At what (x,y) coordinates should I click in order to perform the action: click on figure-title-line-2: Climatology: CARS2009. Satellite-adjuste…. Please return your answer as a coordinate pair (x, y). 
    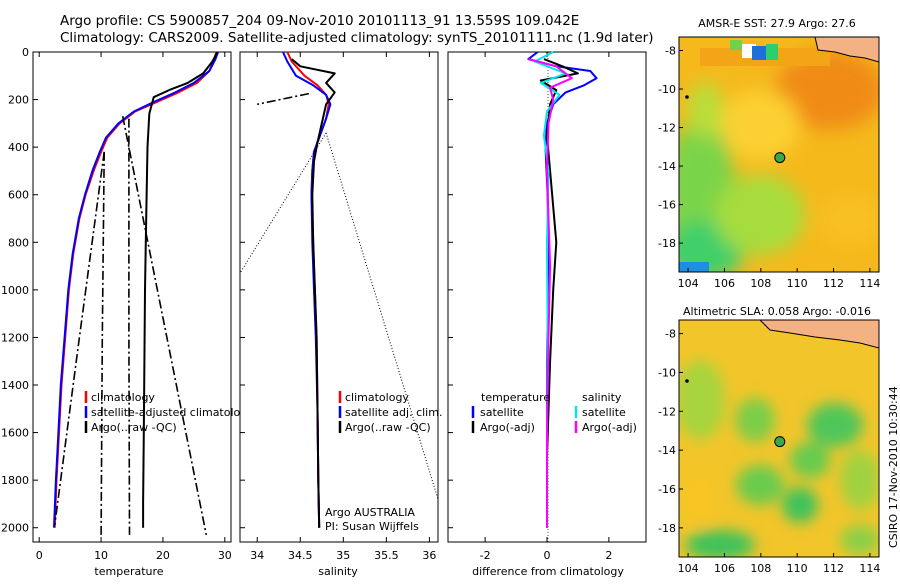
    Looking at the image, I should click on (356, 38).